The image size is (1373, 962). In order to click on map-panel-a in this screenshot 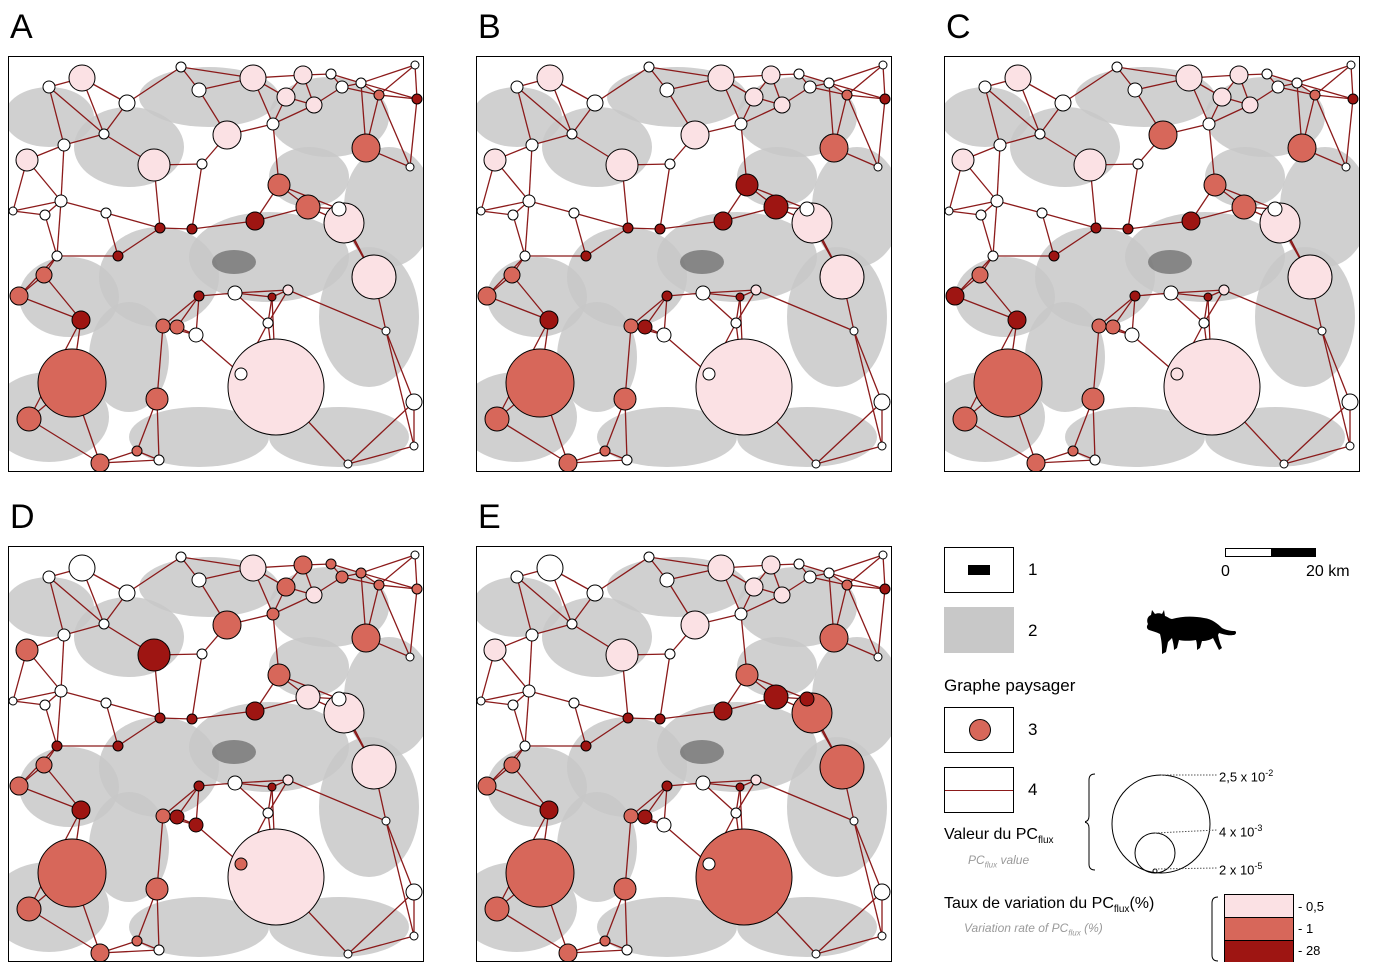, I will do `click(216, 264)`.